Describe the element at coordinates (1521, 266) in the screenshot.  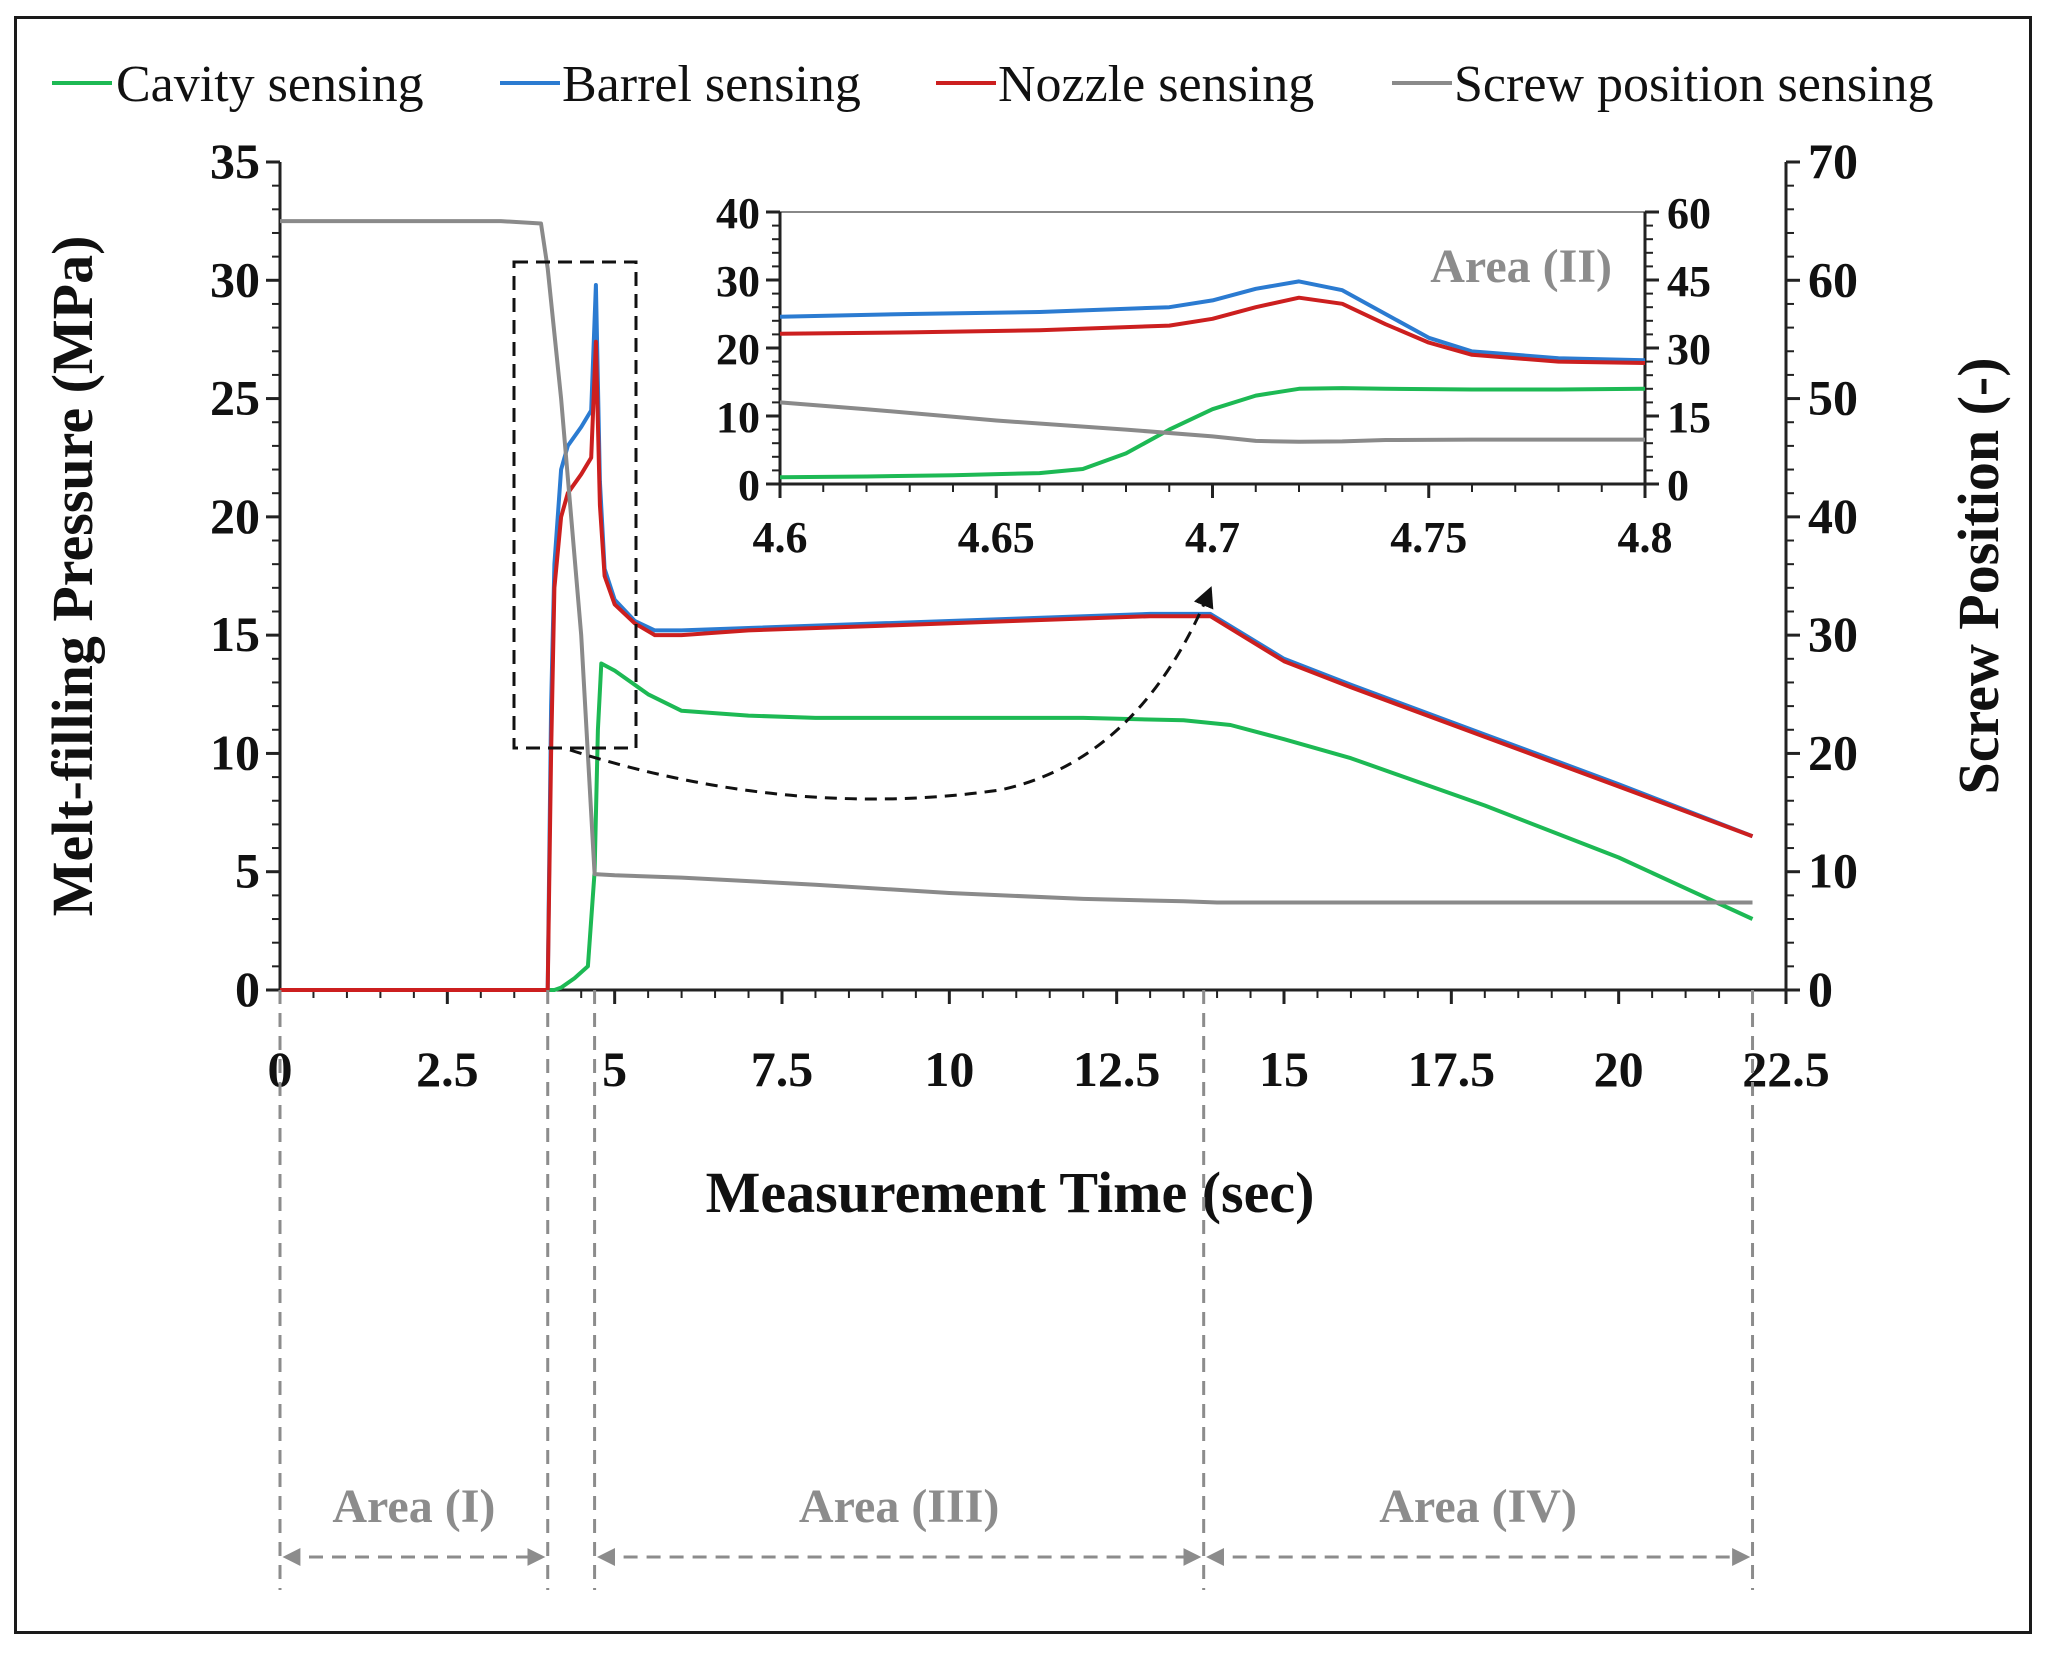
I see `inset-title: Area (II)` at that location.